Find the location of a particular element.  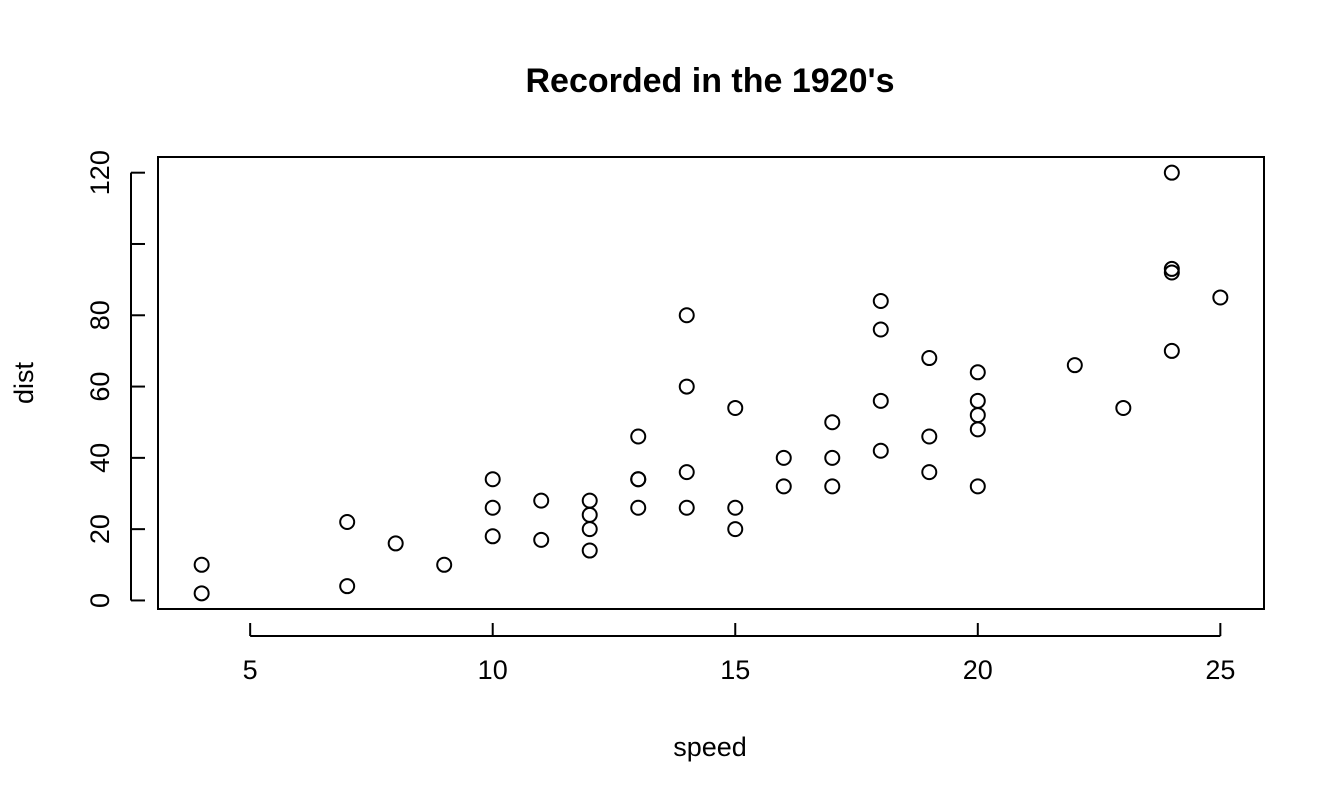

y-axis-label: dist is located at coordinates (24, 383).